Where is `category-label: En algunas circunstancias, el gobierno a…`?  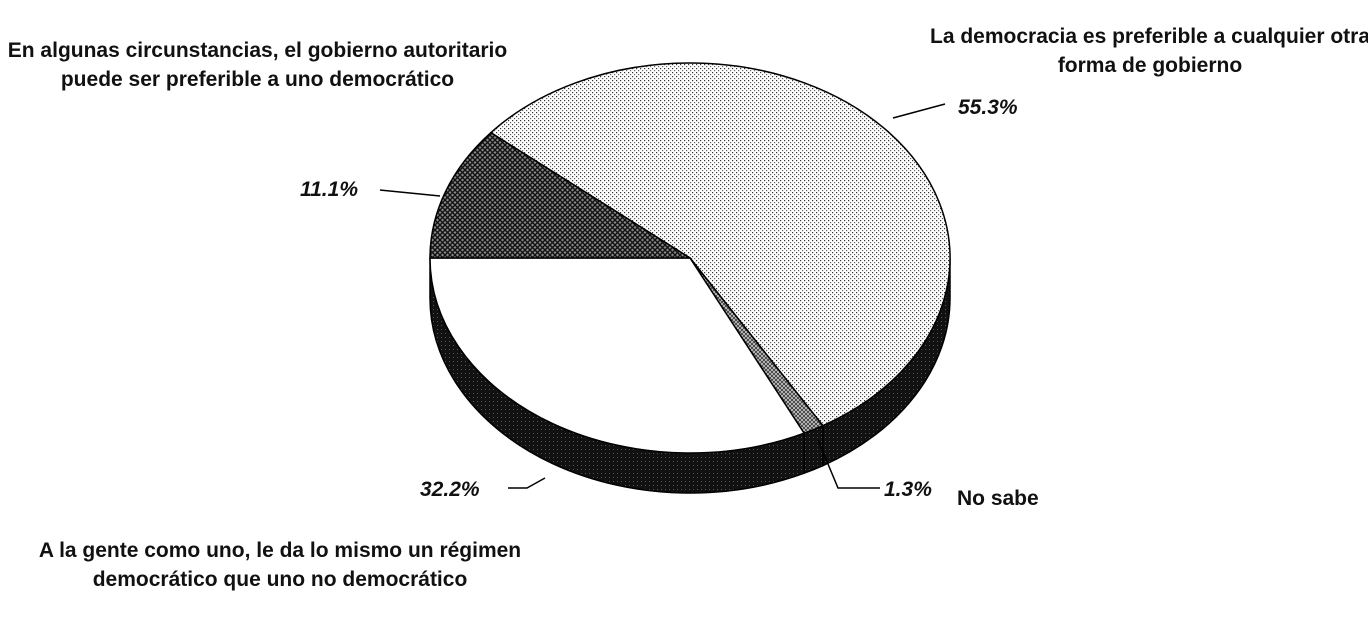 category-label: En algunas circunstancias, el gobierno a… is located at coordinates (257, 65).